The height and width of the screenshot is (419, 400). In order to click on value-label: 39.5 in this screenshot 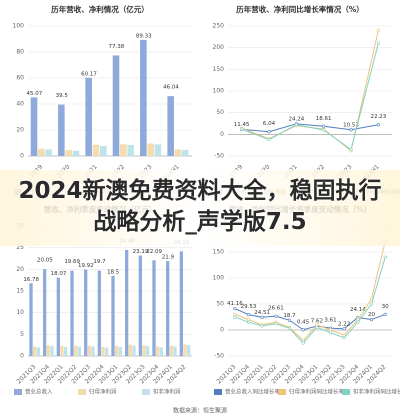, I will do `click(62, 96)`.